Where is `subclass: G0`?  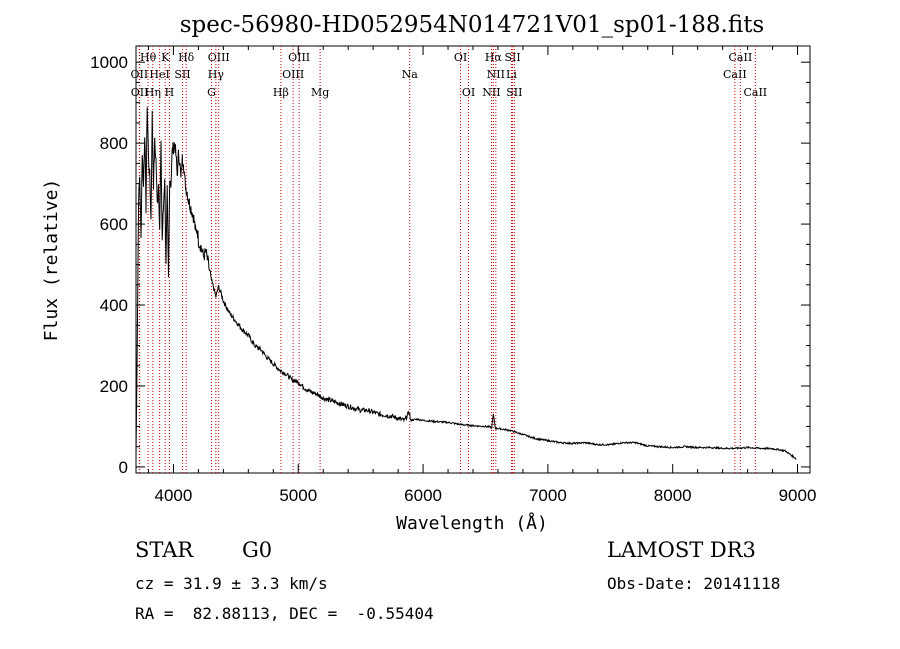
subclass: G0 is located at coordinates (257, 550).